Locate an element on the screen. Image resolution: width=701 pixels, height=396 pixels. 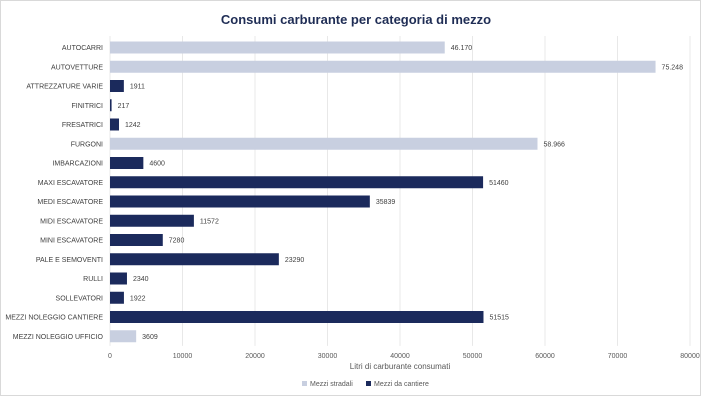
x-tick-label: 60000 is located at coordinates (545, 356).